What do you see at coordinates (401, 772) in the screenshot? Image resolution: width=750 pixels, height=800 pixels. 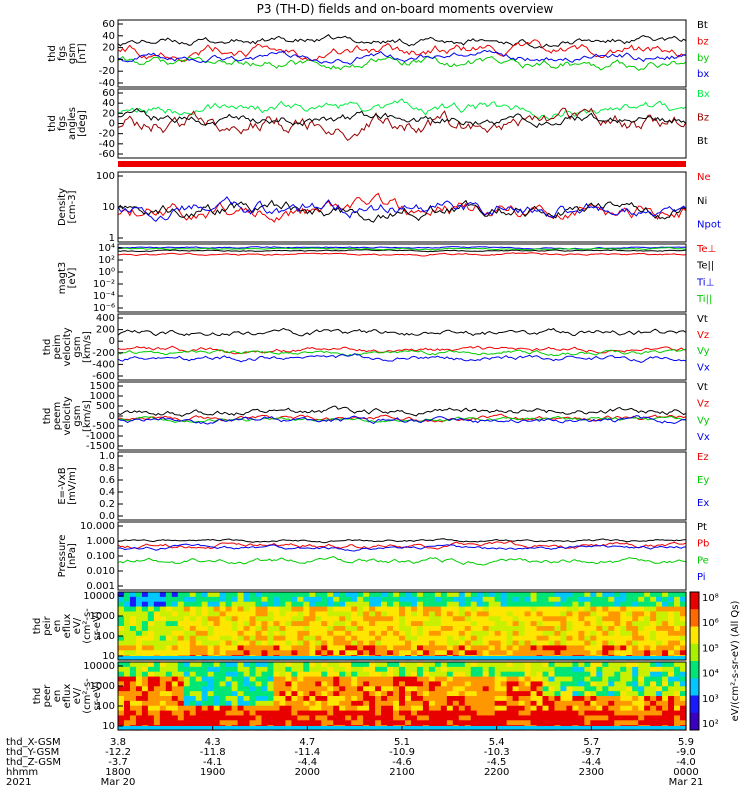 I see `hhmm-label: 2100` at bounding box center [401, 772].